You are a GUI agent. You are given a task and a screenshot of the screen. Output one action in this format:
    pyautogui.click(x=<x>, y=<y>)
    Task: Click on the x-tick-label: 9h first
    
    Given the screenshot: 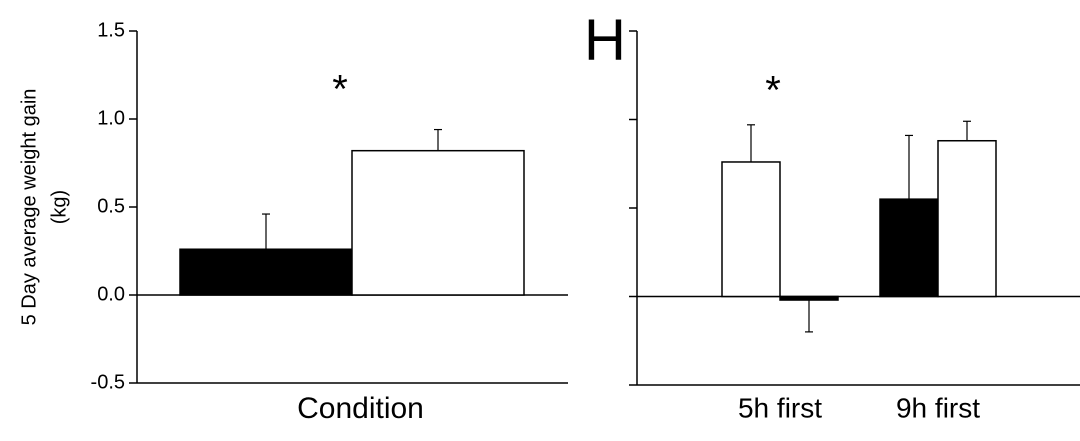 What is the action you would take?
    pyautogui.click(x=938, y=407)
    